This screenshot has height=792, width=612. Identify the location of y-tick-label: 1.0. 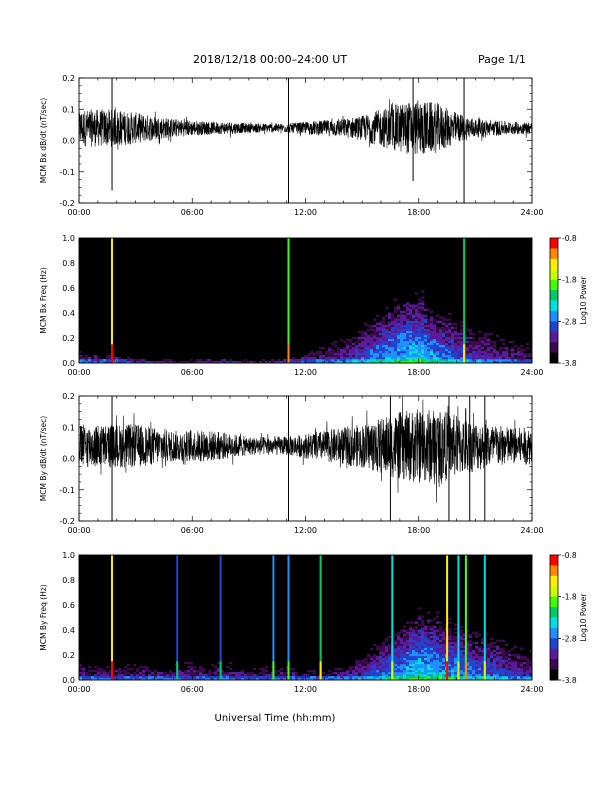
(68, 238).